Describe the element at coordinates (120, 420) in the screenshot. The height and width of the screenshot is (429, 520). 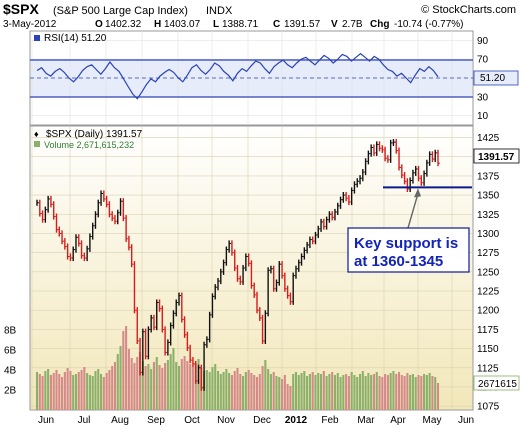
I see `x-tick-label: Aug` at that location.